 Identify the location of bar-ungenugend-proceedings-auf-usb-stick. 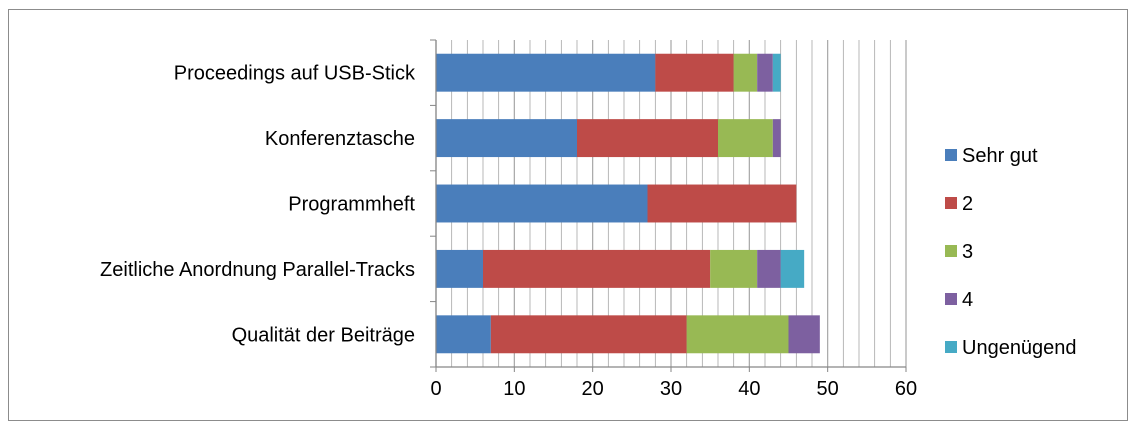
(776, 72).